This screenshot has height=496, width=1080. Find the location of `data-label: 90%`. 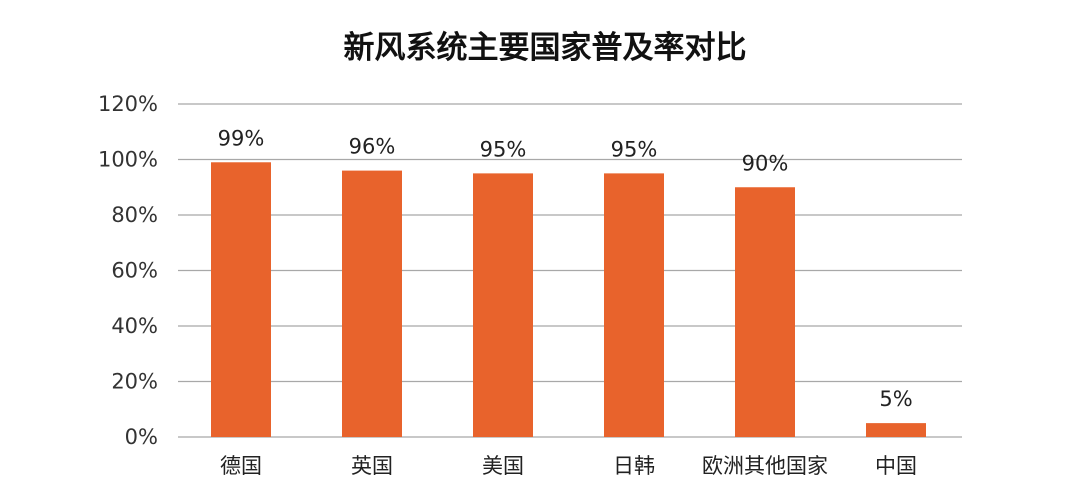

data-label: 90% is located at coordinates (765, 163).